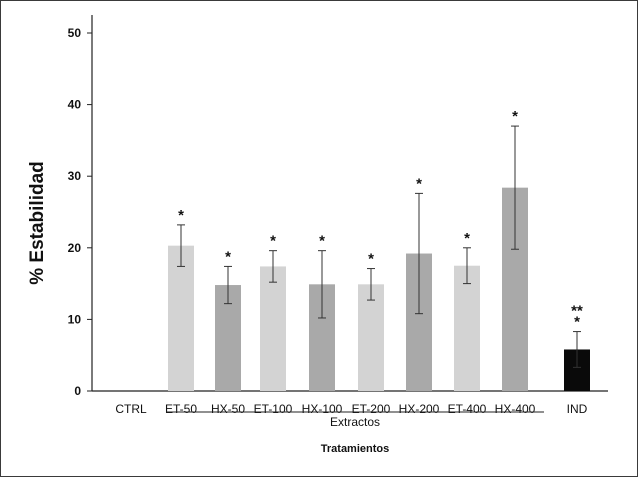 This screenshot has width=638, height=481. Describe the element at coordinates (355, 422) in the screenshot. I see `x-group-label: Extractos` at that location.